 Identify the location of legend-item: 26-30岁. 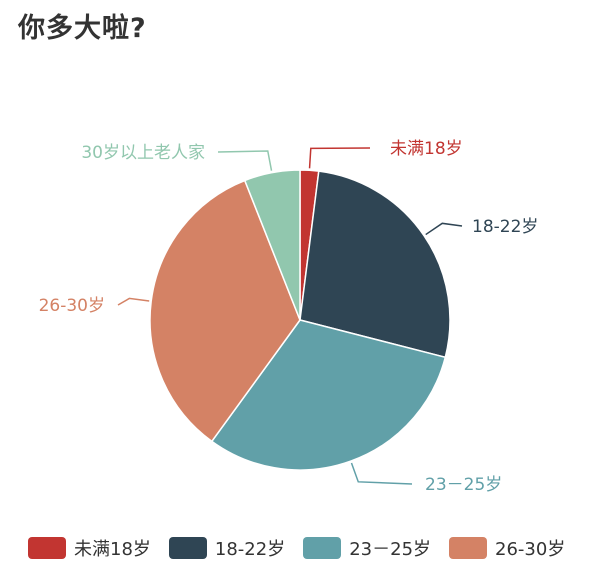
(507, 548).